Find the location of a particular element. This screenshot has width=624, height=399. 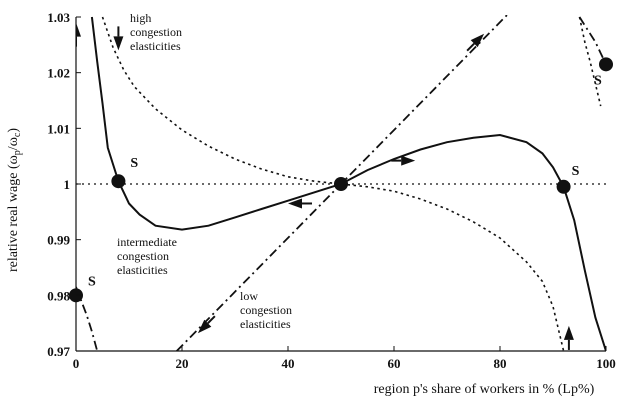

y-axis-title-main: relative real wage (ω is located at coordinates (13, 213).